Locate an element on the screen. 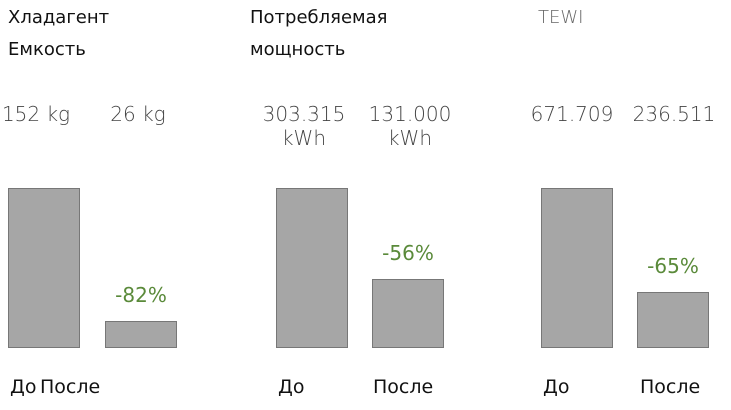 The width and height of the screenshot is (731, 410). chart-title: Емкость is located at coordinates (47, 49).